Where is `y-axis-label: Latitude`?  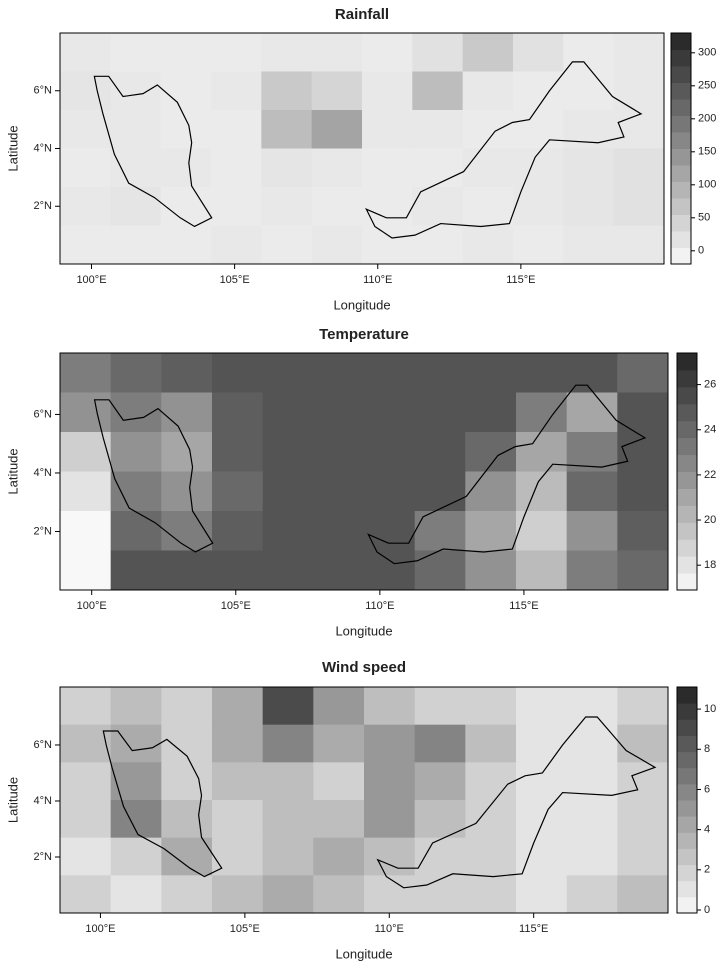
y-axis-label: Latitude is located at coordinates (12, 148).